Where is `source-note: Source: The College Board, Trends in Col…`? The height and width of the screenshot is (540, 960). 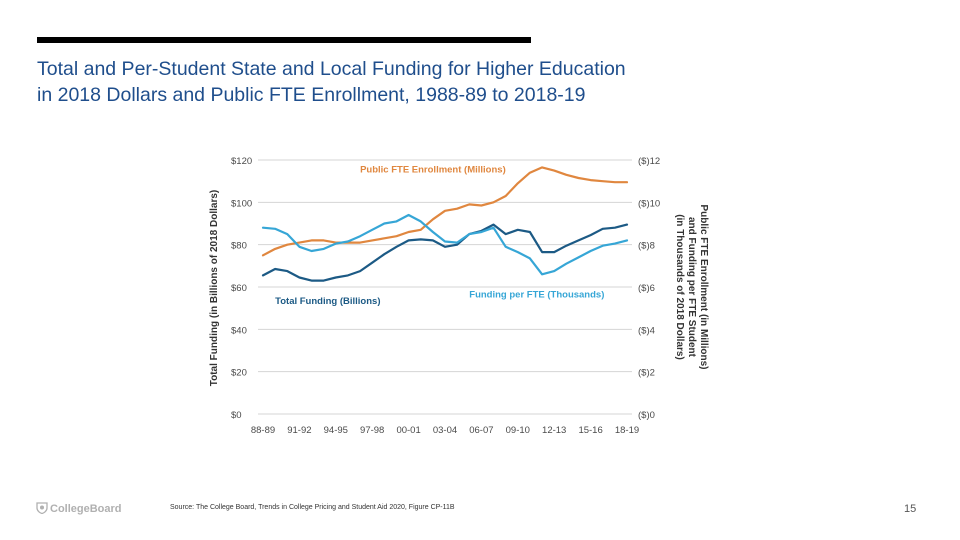 source-note: Source: The College Board, Trends in Col… is located at coordinates (312, 507).